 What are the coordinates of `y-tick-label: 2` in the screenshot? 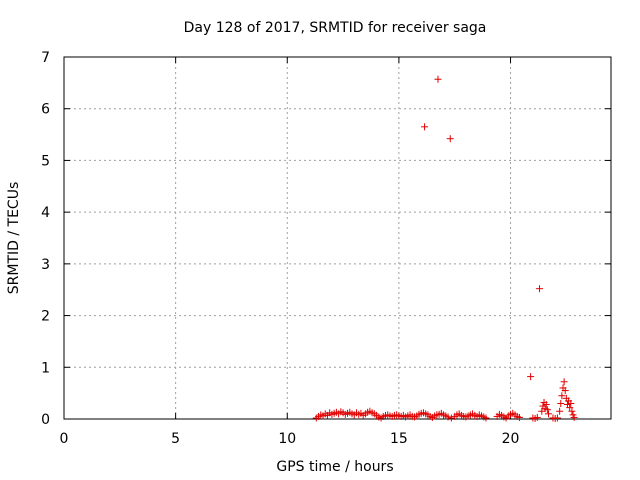 It's located at (45, 317).